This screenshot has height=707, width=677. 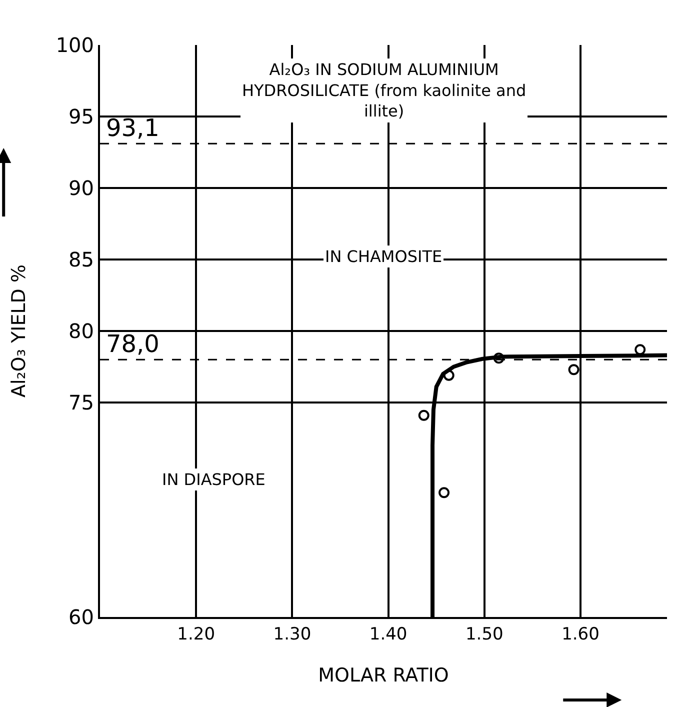 What do you see at coordinates (75, 45) in the screenshot?
I see `y-tick-label: 100` at bounding box center [75, 45].